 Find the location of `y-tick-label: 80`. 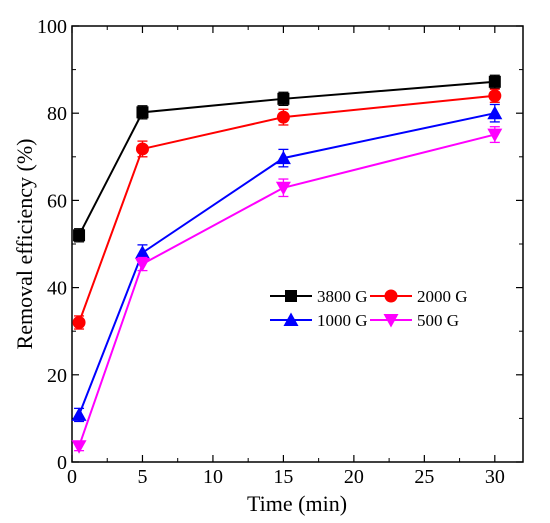

y-tick-label: 80 is located at coordinates (57, 114).